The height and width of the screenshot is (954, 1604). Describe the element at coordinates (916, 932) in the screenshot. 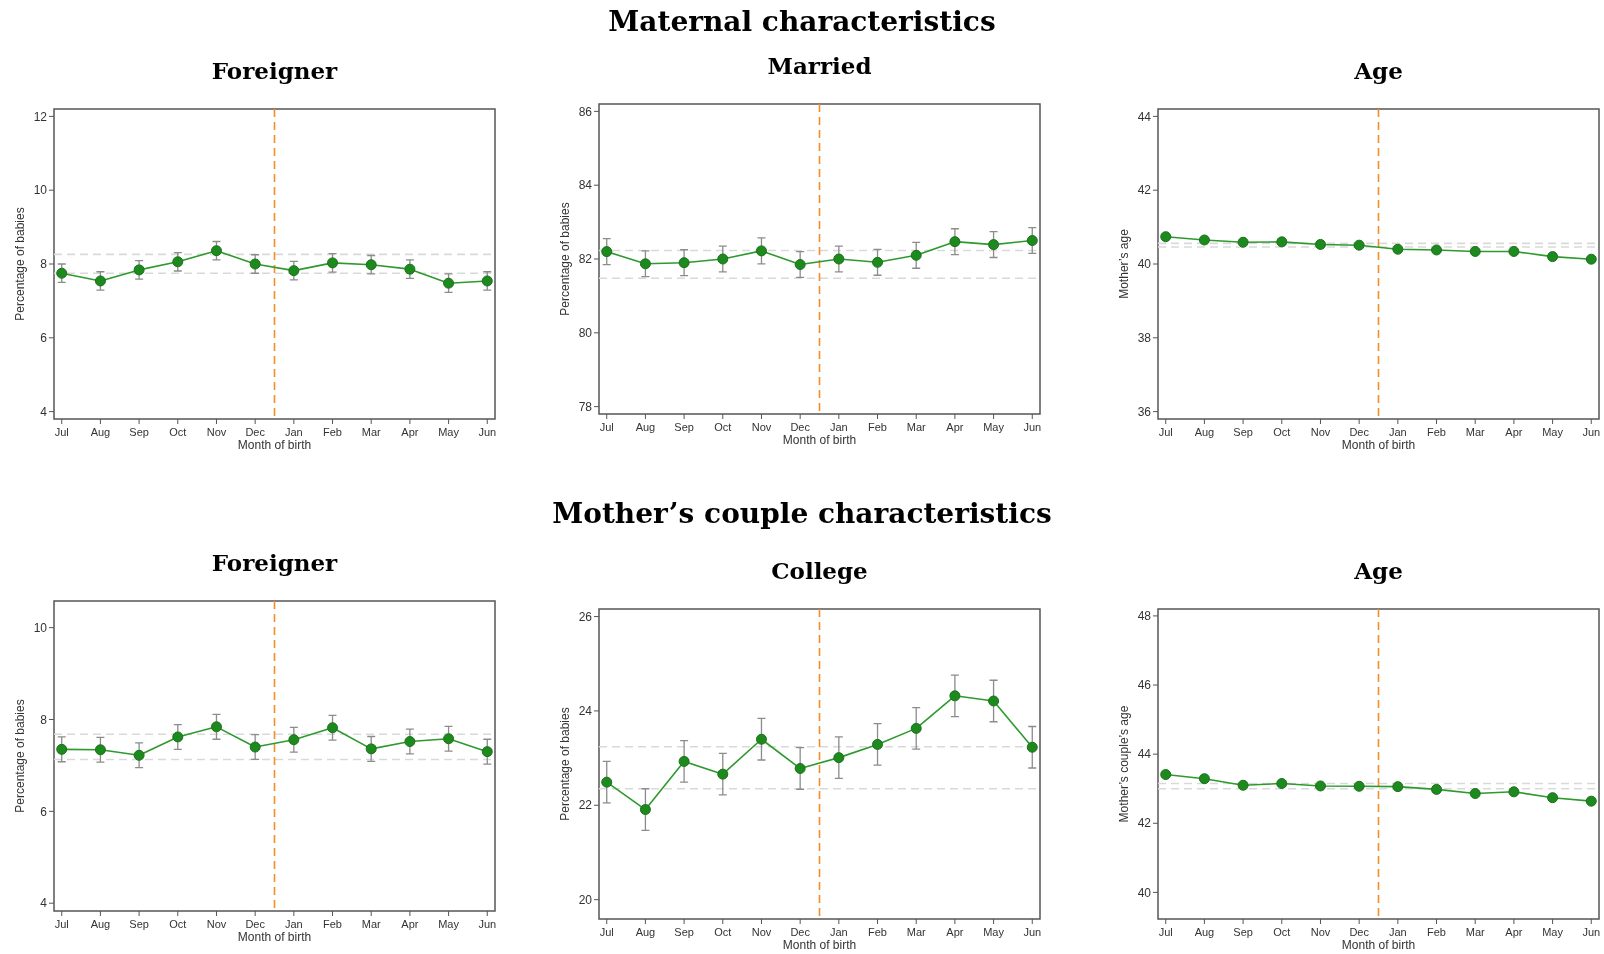

I see `x-tick-label: Mar` at that location.